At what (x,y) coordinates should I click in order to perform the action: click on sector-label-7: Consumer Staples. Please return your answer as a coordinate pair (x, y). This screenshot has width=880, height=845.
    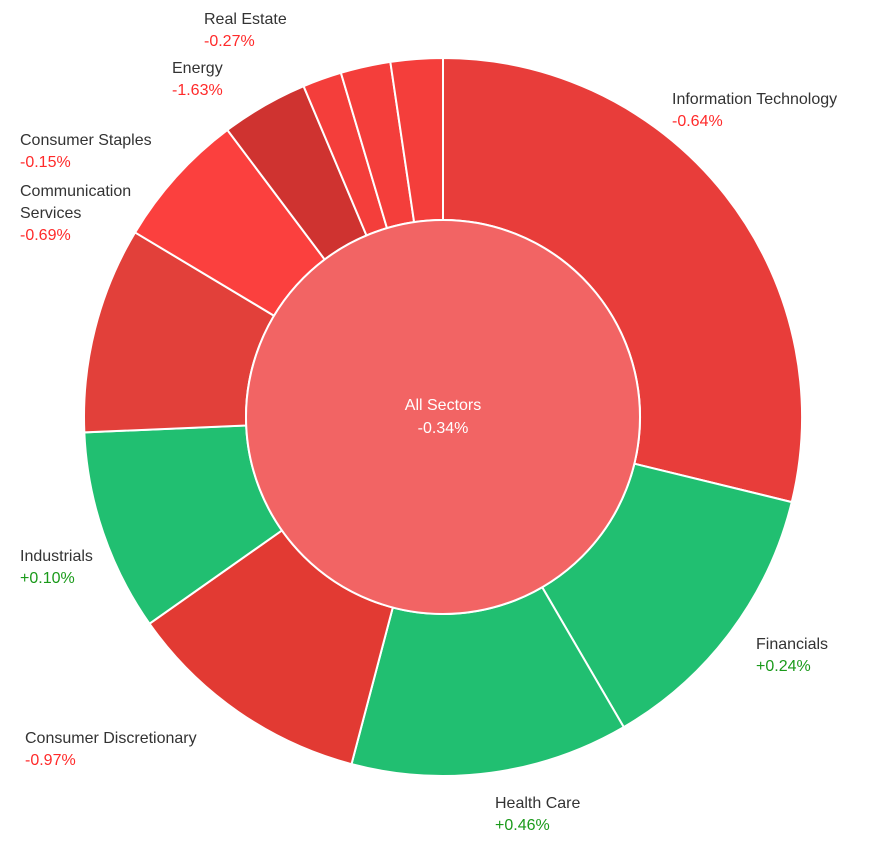
    Looking at the image, I should click on (86, 140).